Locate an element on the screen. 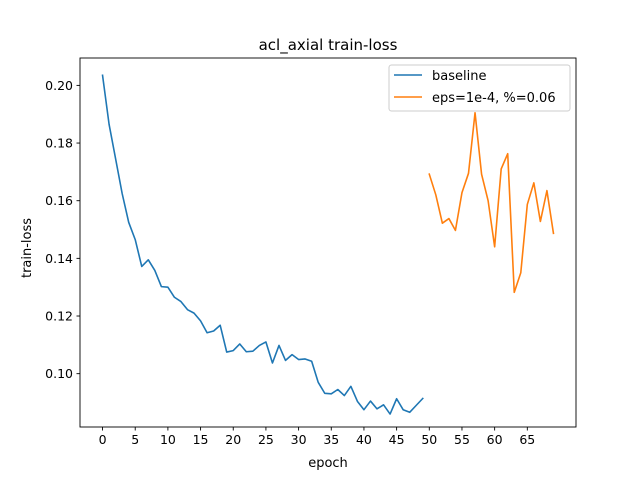  x-tick-label: 30 is located at coordinates (299, 439).